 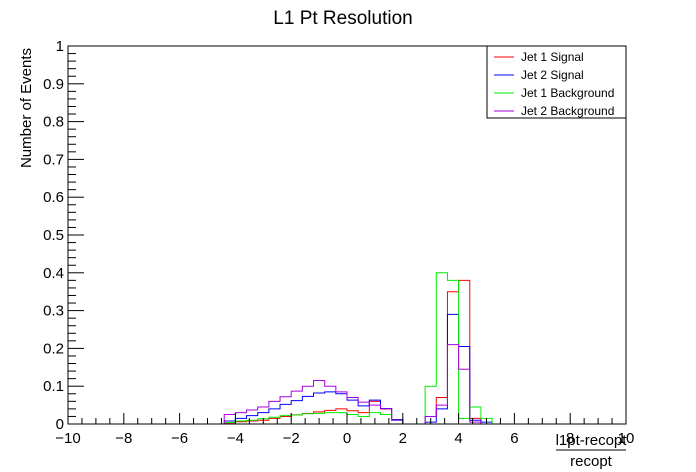 I want to click on y-axis: 0 0.1 0.2 0.3 0.4 0.5 0.6 0.7 0.8 0.9 1, so click(x=63, y=235).